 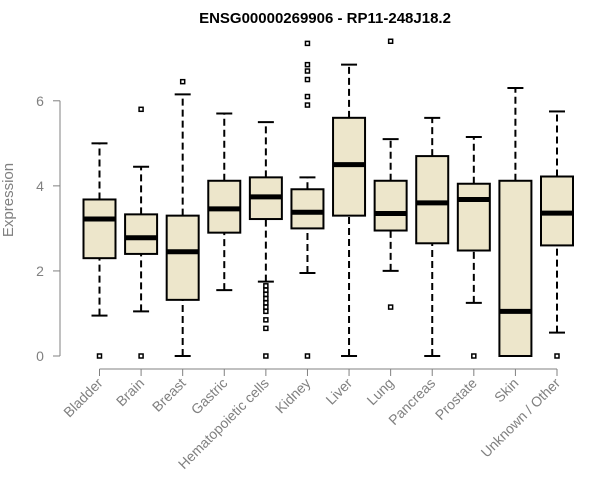 What do you see at coordinates (169, 395) in the screenshot?
I see `x-tick-label: Breast` at bounding box center [169, 395].